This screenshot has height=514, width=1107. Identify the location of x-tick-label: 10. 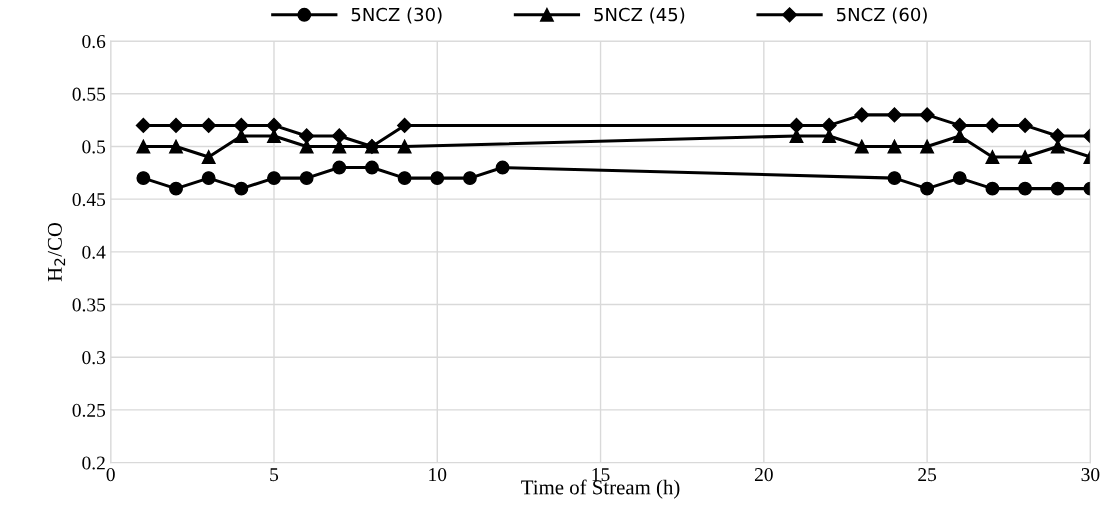
(438, 475).